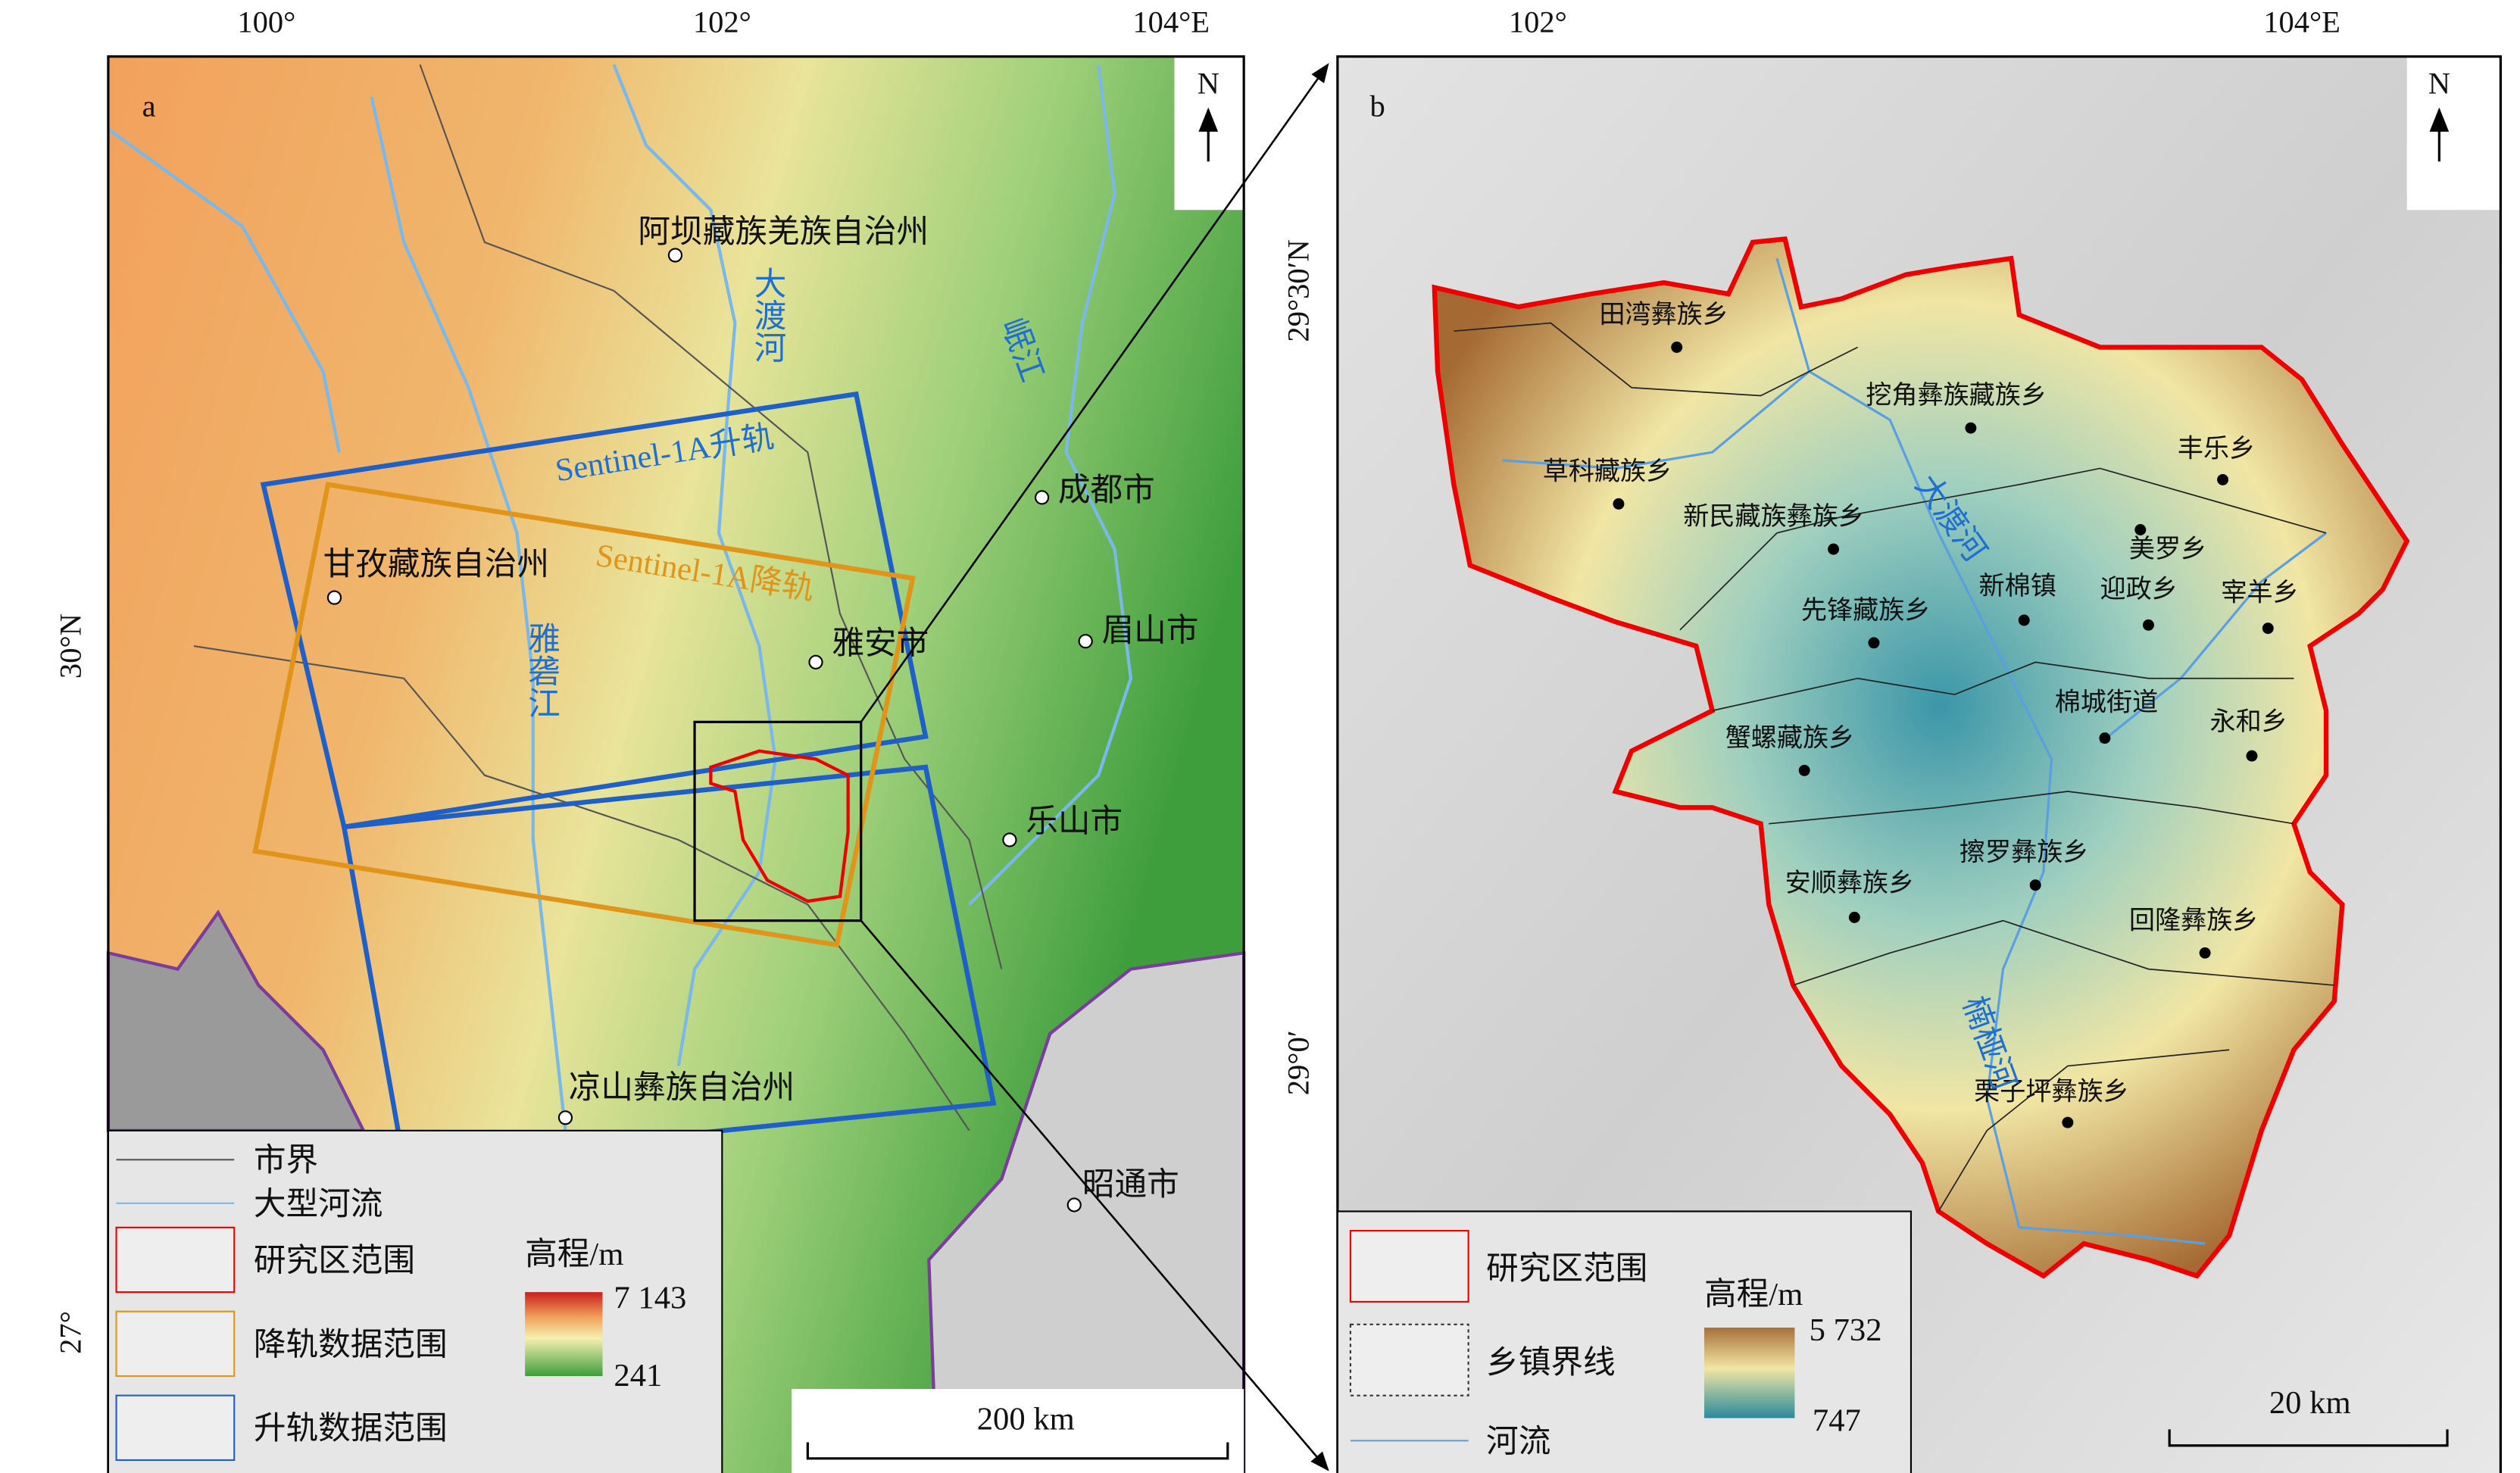  Describe the element at coordinates (1846, 1330) in the screenshot. I see `legend-label: 5 732` at that location.